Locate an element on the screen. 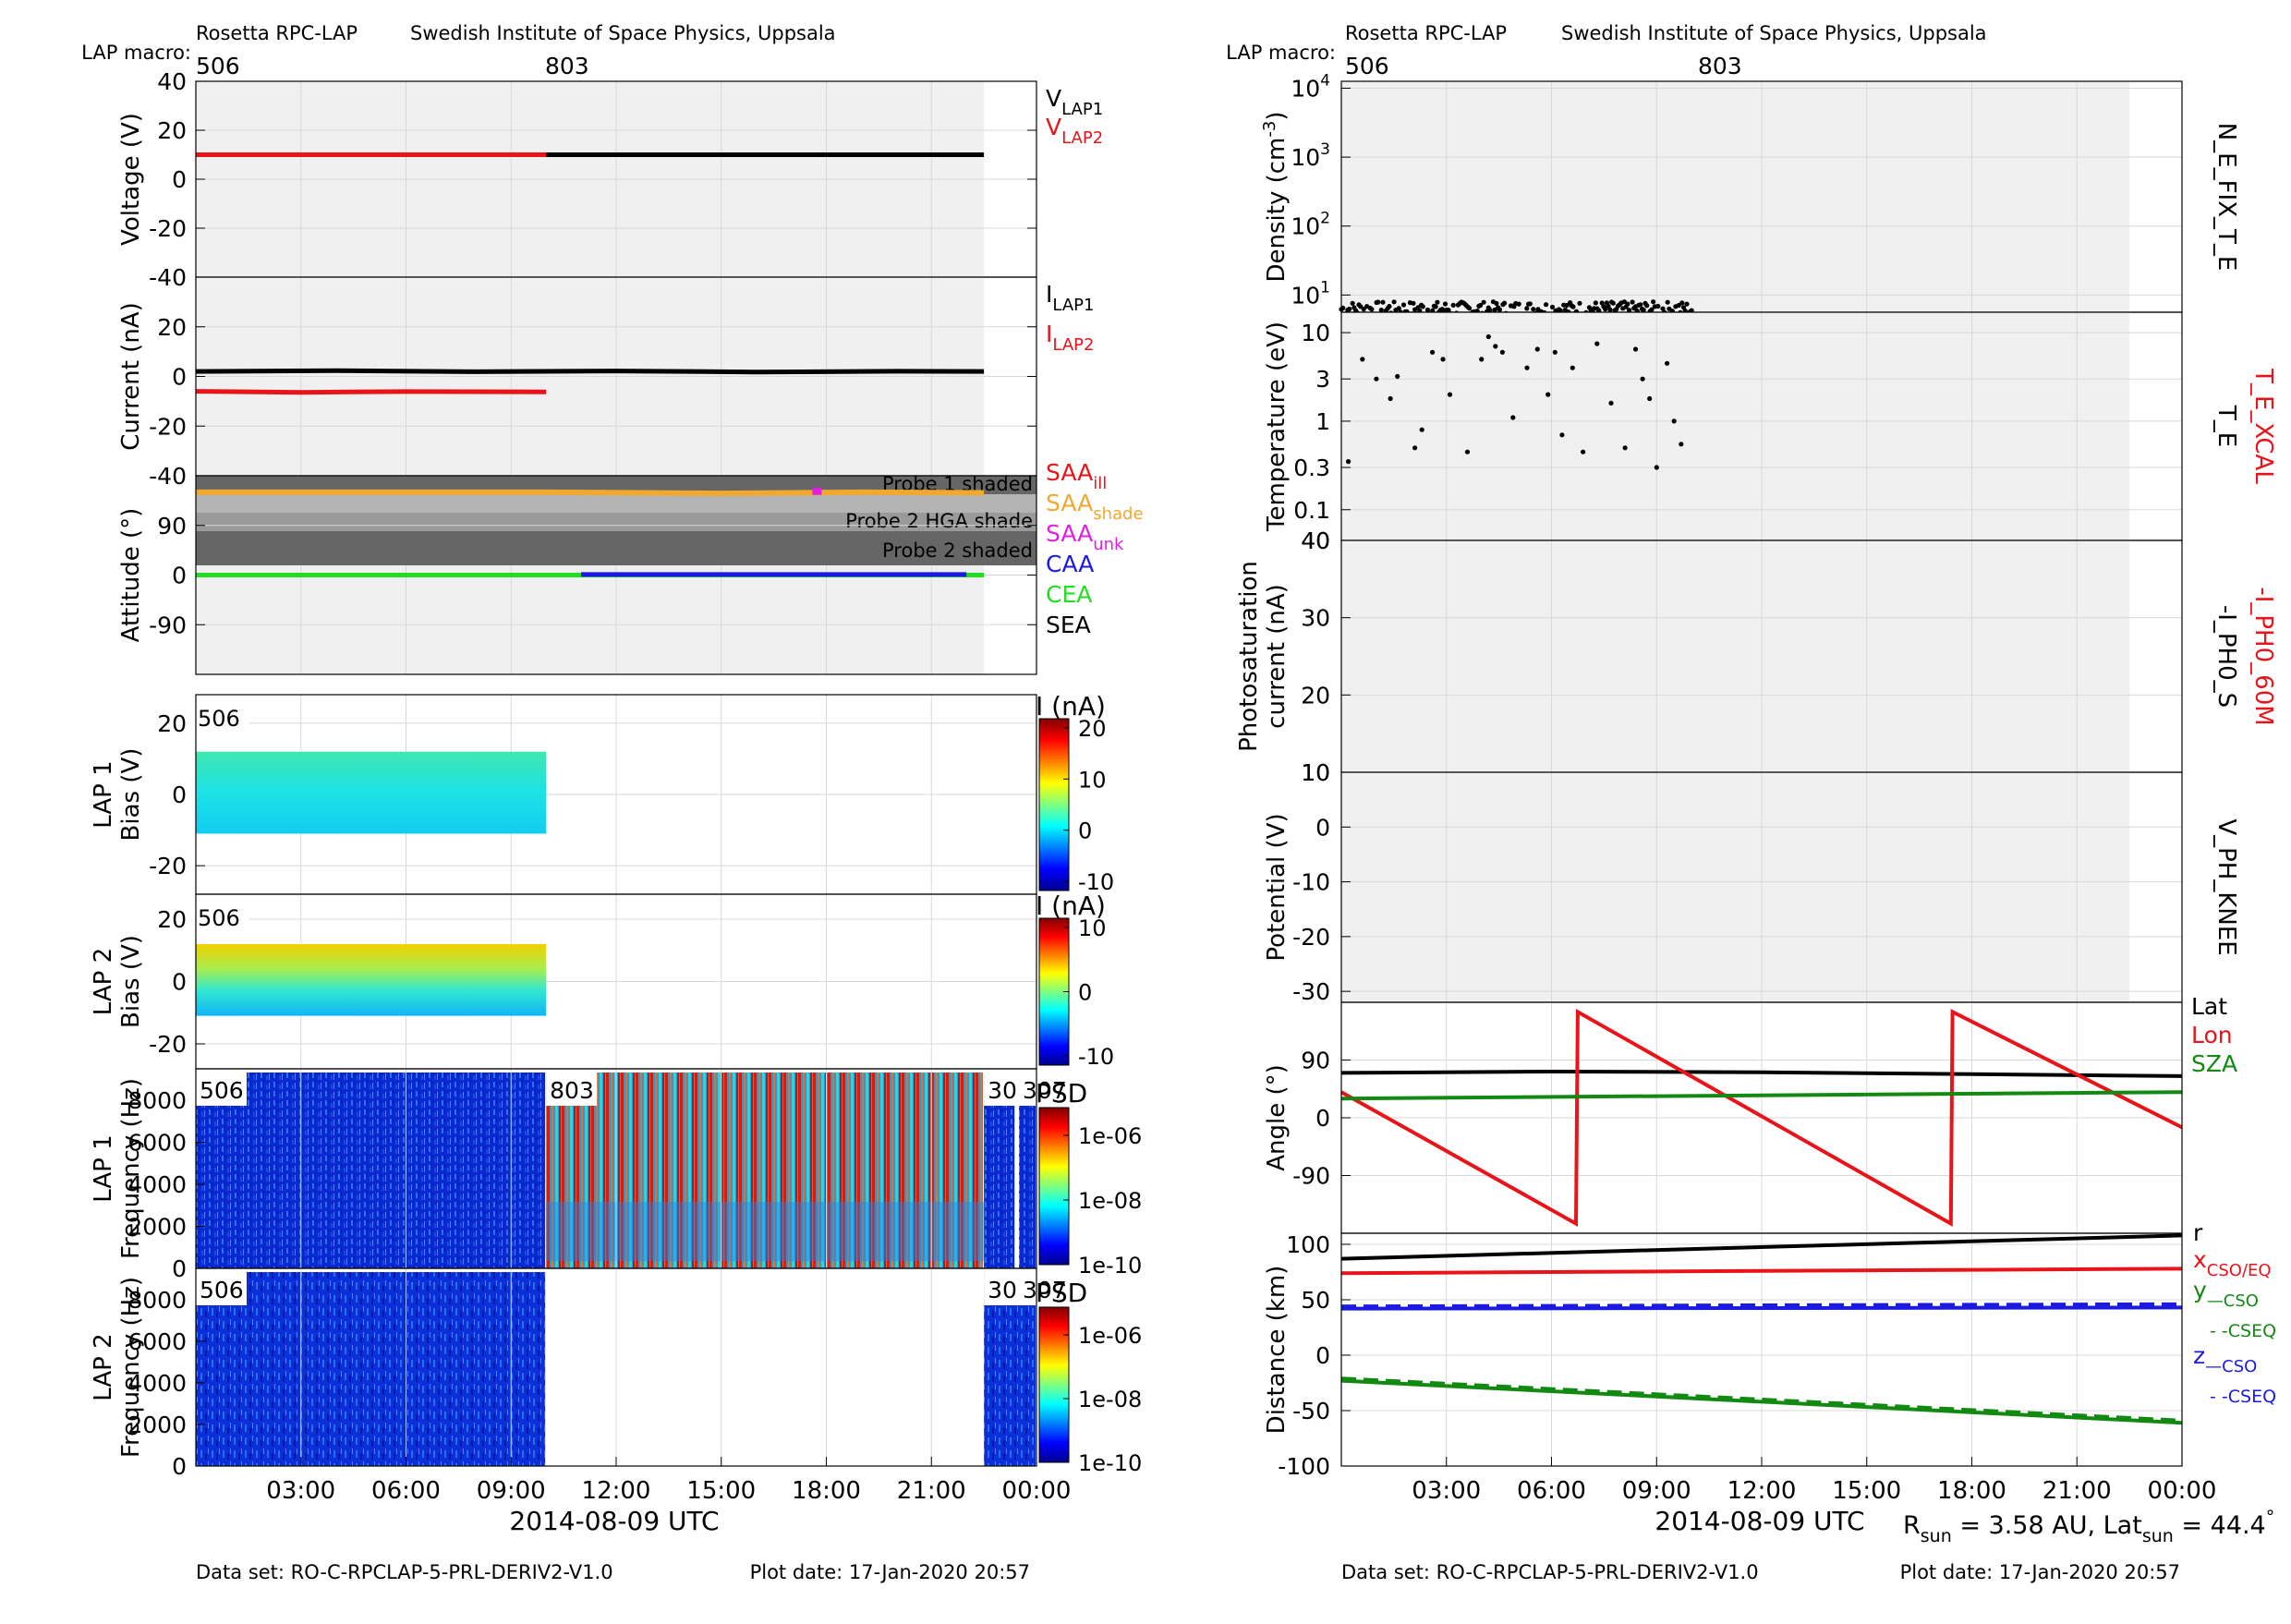  sweep-heatmap is located at coordinates (372, 980).